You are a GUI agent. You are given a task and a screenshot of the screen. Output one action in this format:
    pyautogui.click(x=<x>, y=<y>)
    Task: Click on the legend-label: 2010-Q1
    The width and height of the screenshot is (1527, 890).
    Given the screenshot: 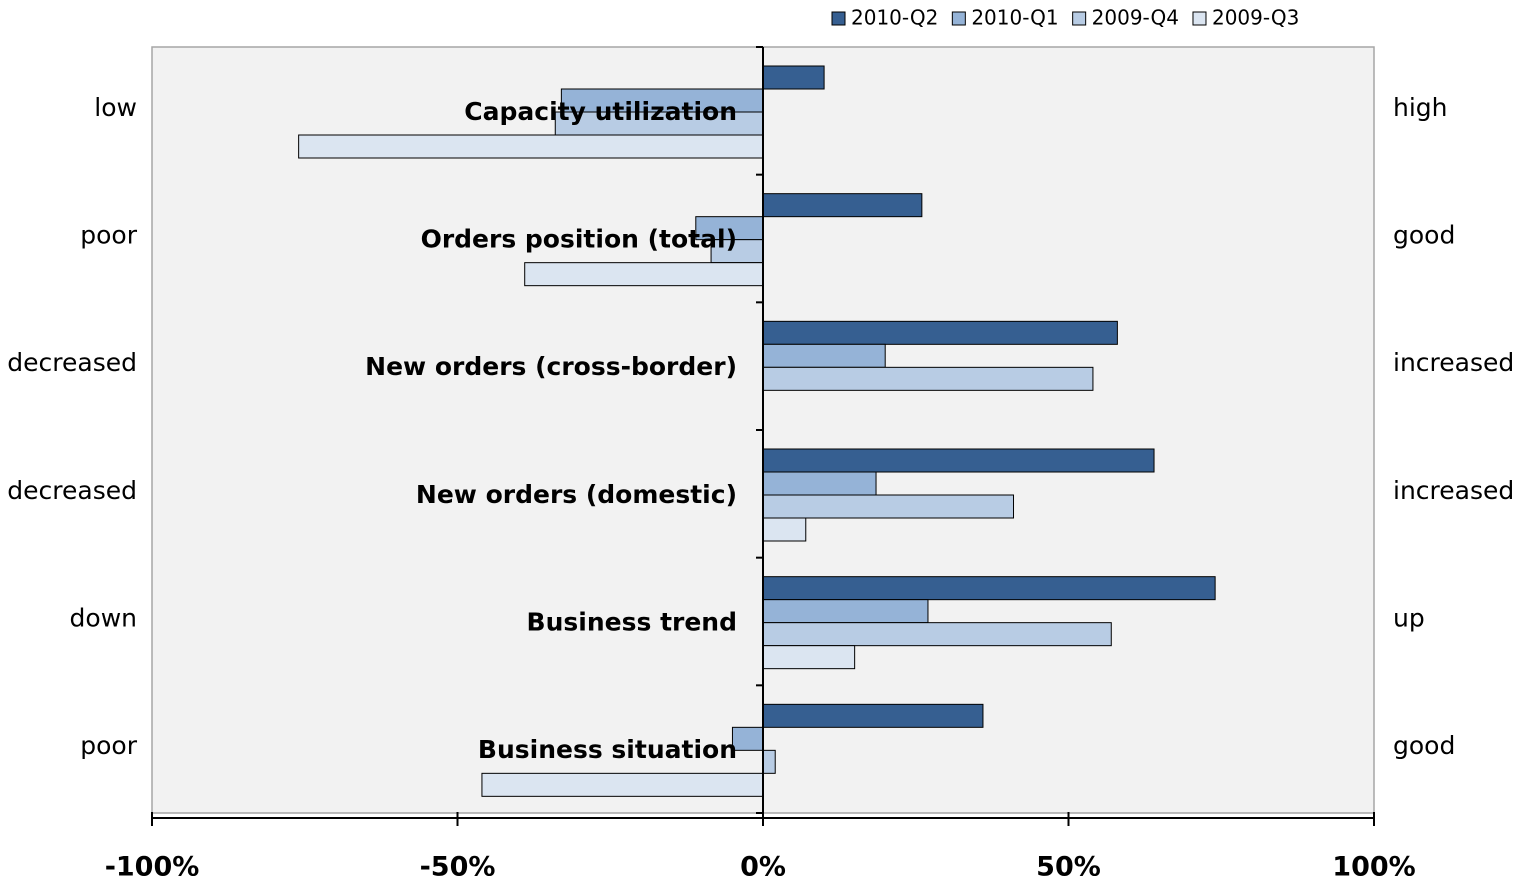 What is the action you would take?
    pyautogui.click(x=1014, y=18)
    